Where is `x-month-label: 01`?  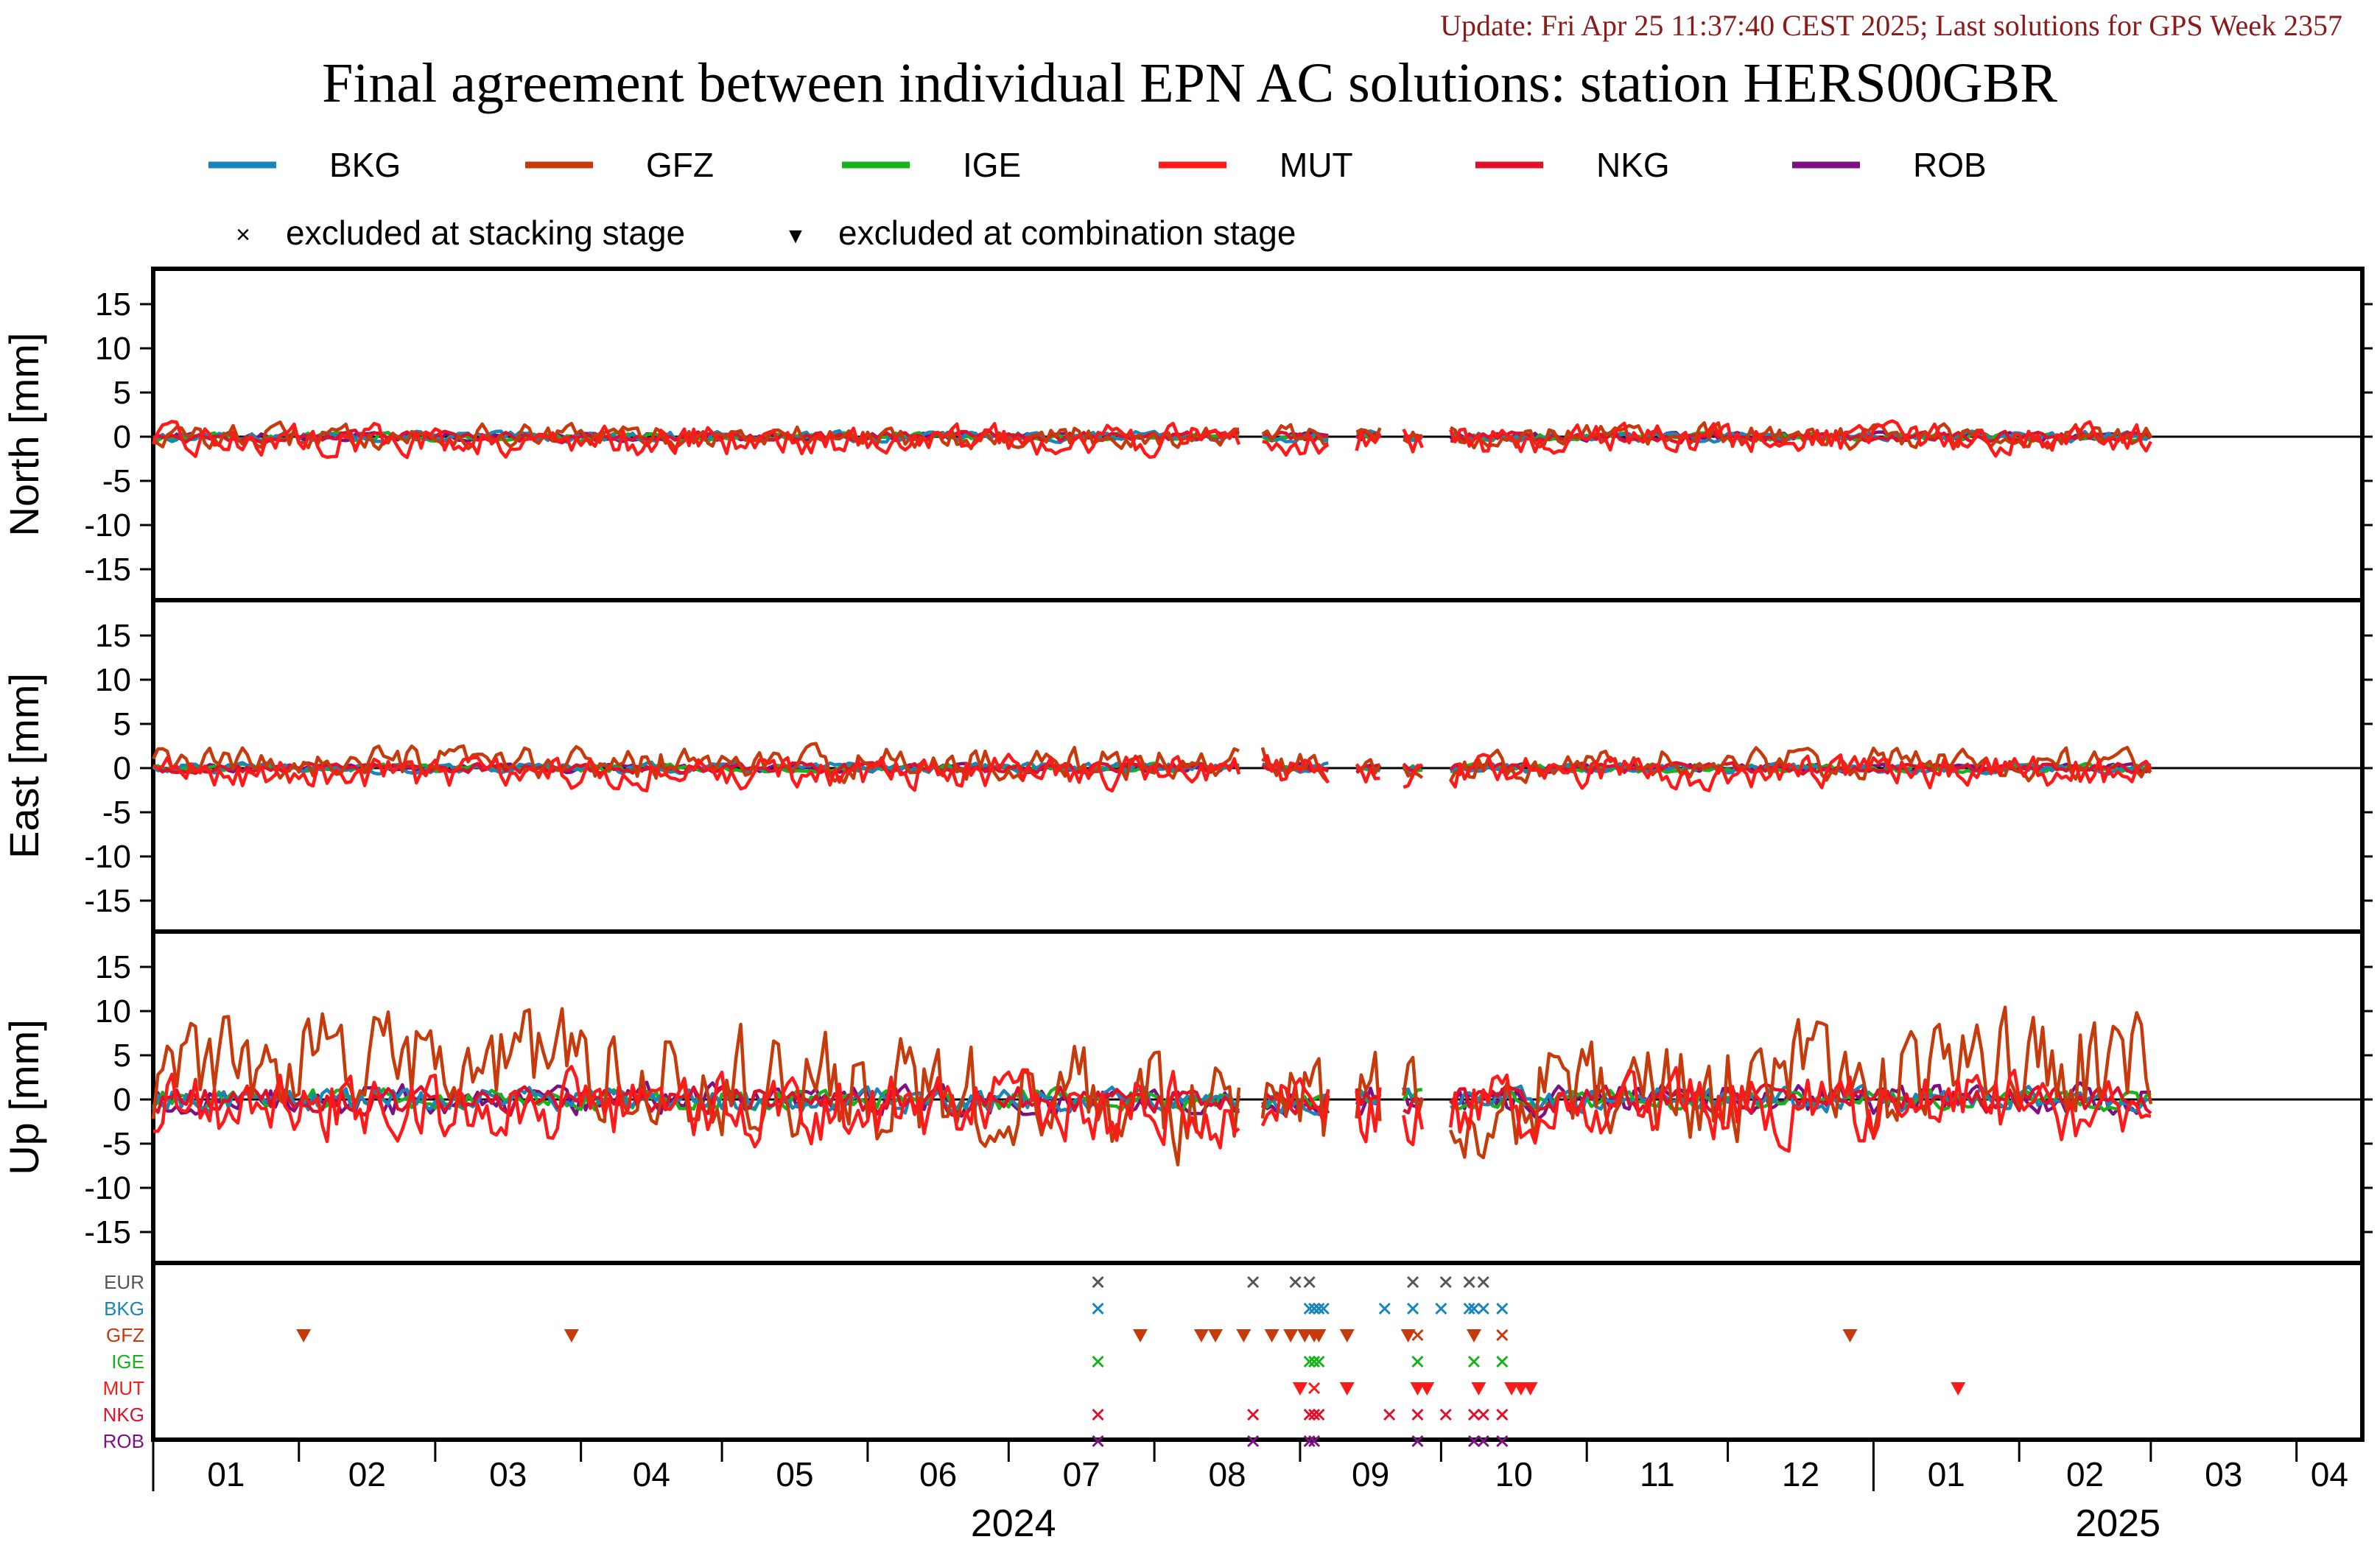
x-month-label: 01 is located at coordinates (1946, 1474).